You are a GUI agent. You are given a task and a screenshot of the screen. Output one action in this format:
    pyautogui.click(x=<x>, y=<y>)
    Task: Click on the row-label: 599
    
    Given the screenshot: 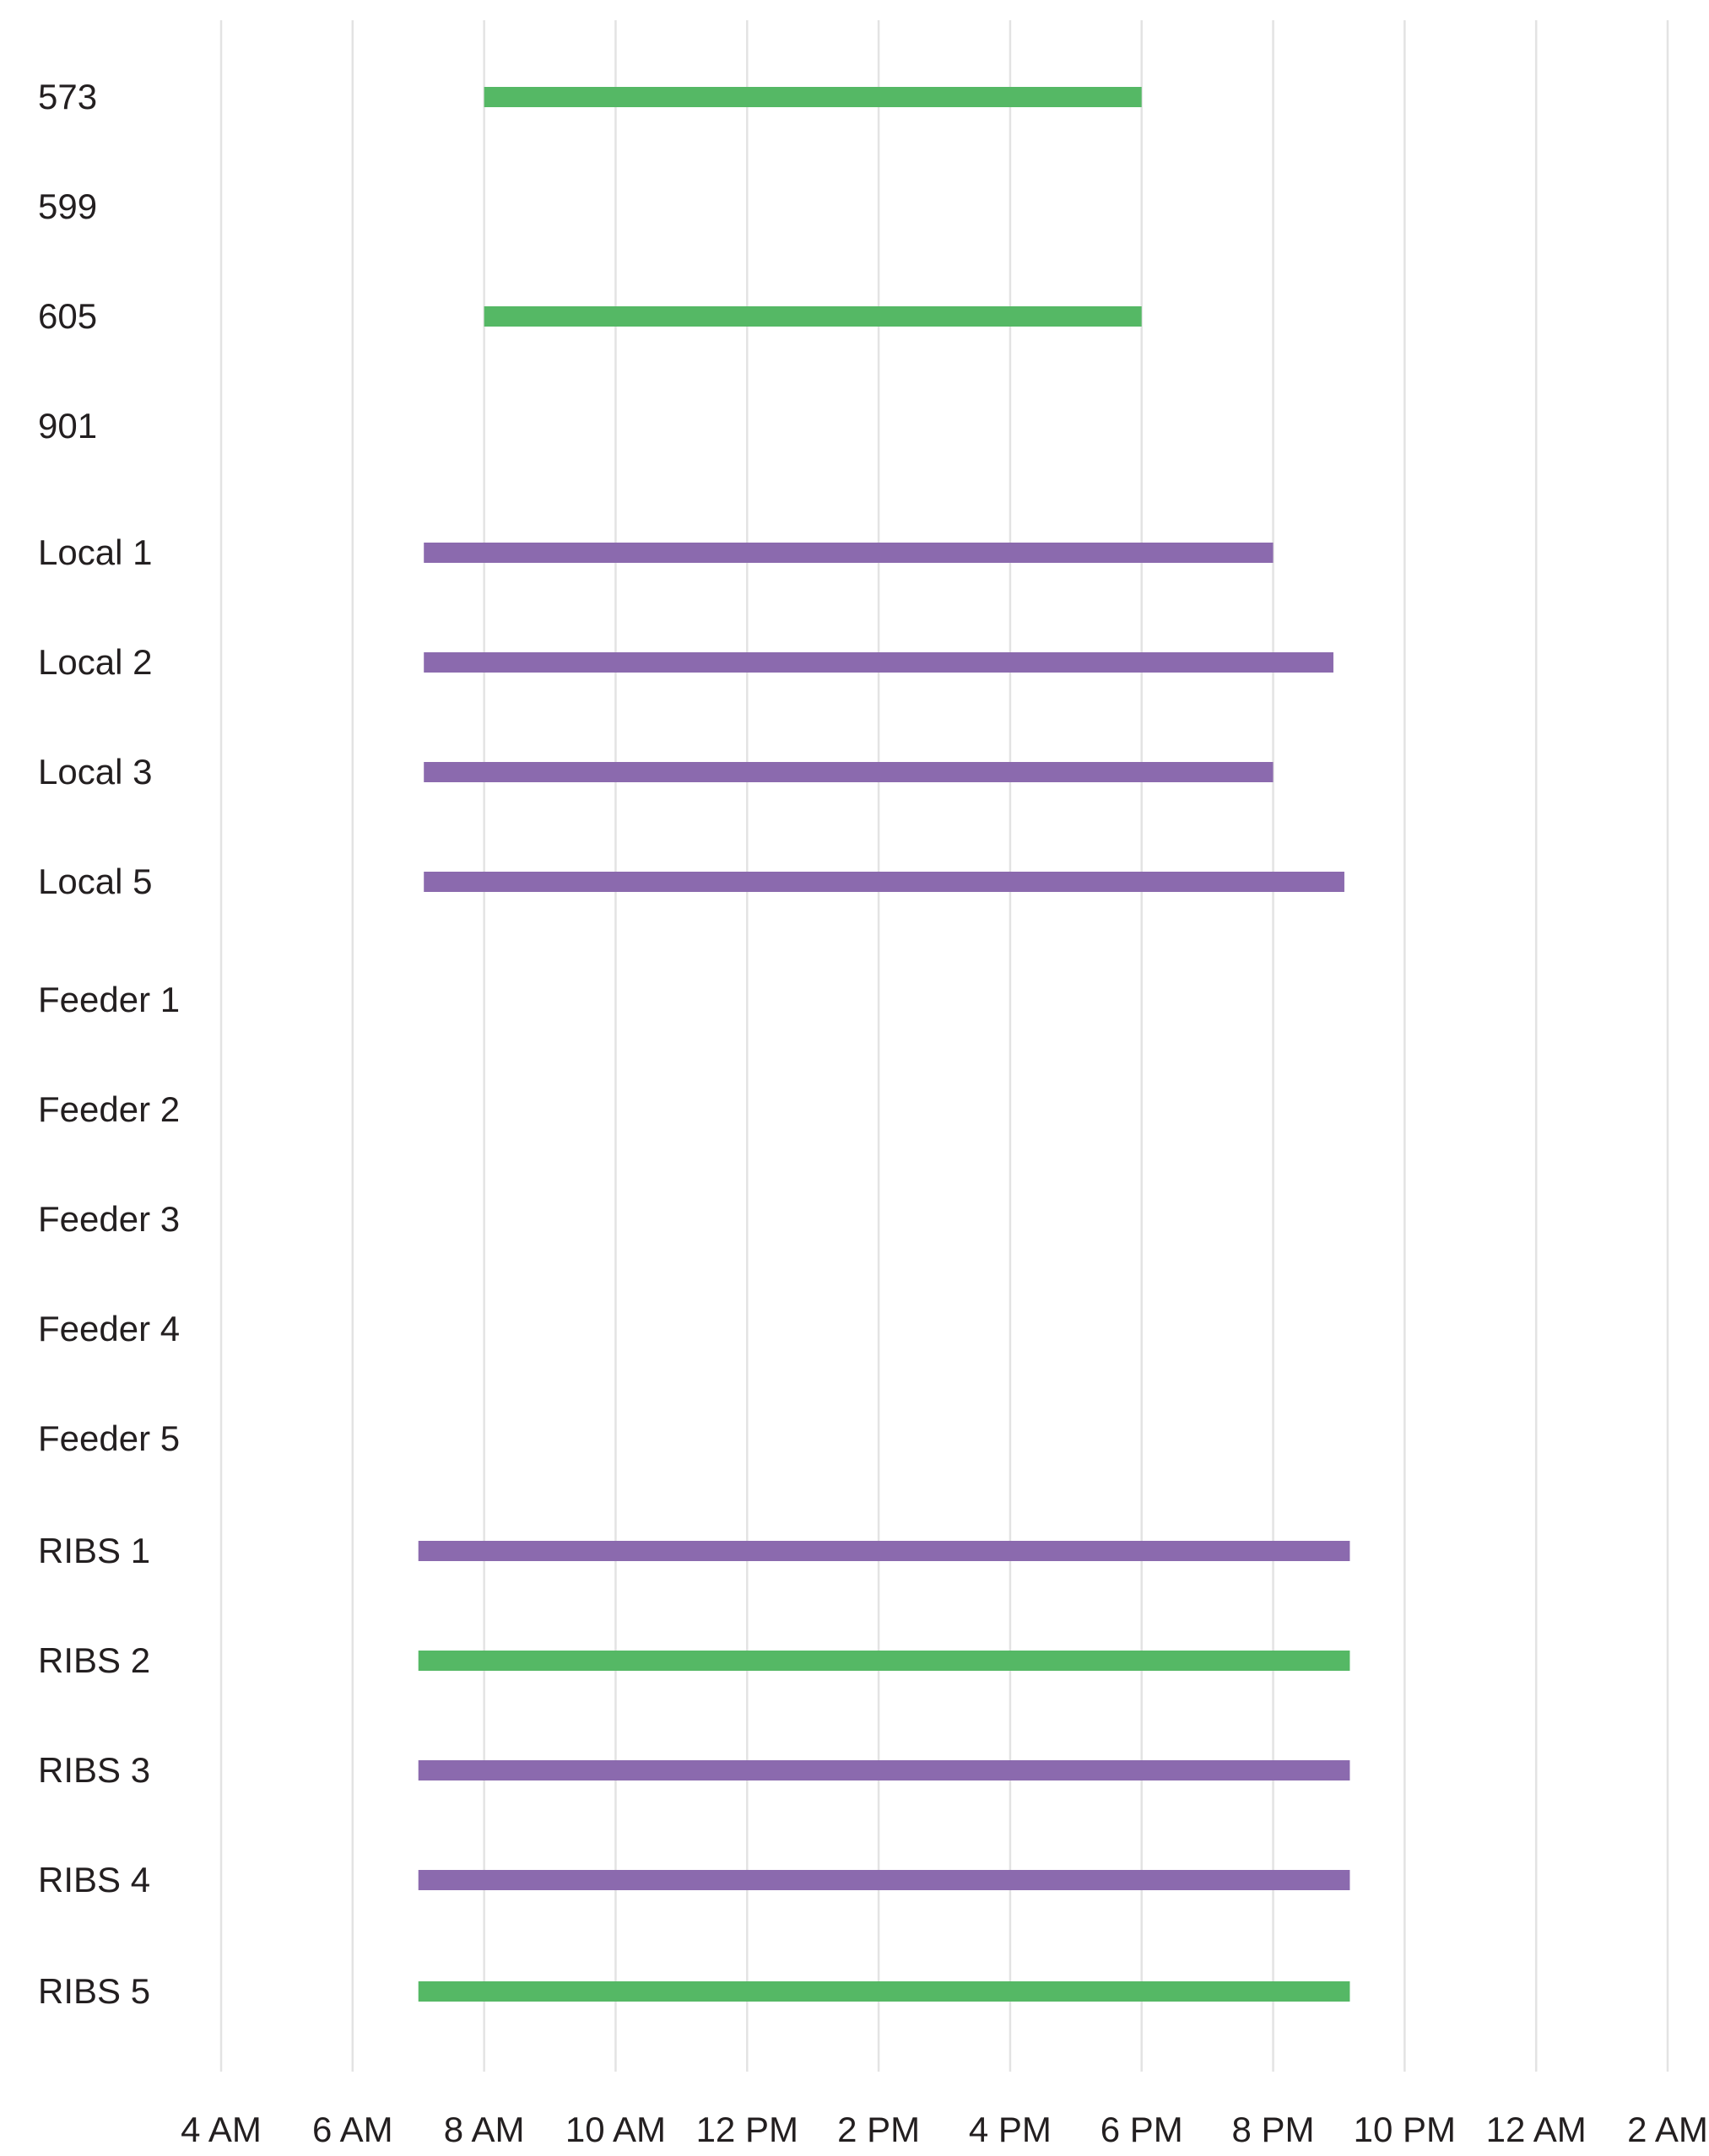 What is the action you would take?
    pyautogui.click(x=67, y=206)
    